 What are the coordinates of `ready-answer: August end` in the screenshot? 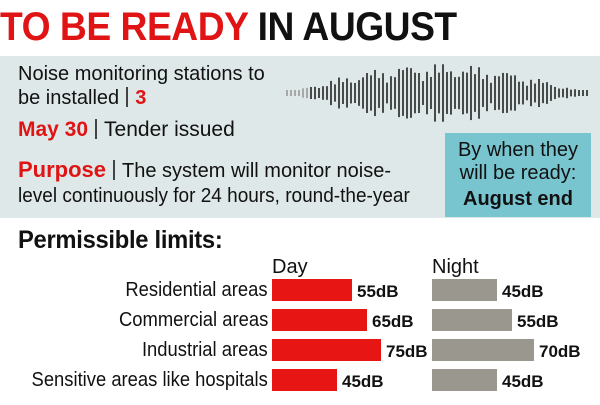 It's located at (518, 199).